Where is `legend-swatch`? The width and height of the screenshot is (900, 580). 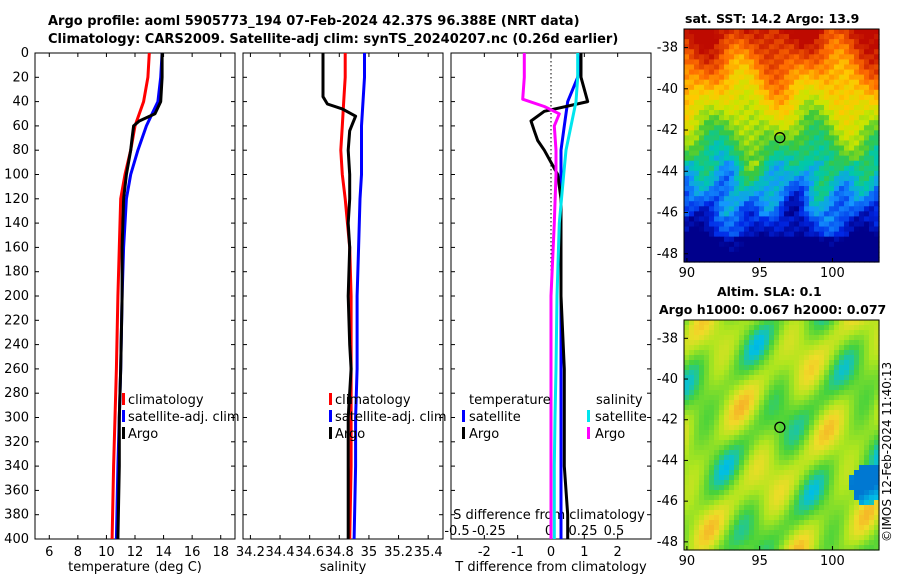
legend-swatch is located at coordinates (330, 416).